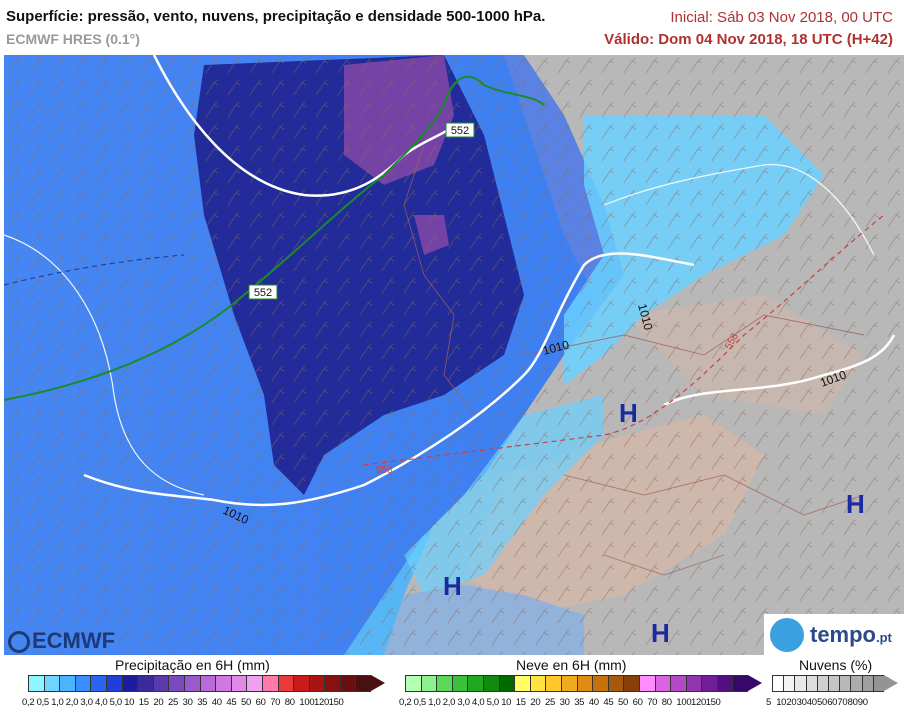 Image resolution: width=910 pixels, height=710 pixels. I want to click on snow-tick: 100, so click(684, 702).